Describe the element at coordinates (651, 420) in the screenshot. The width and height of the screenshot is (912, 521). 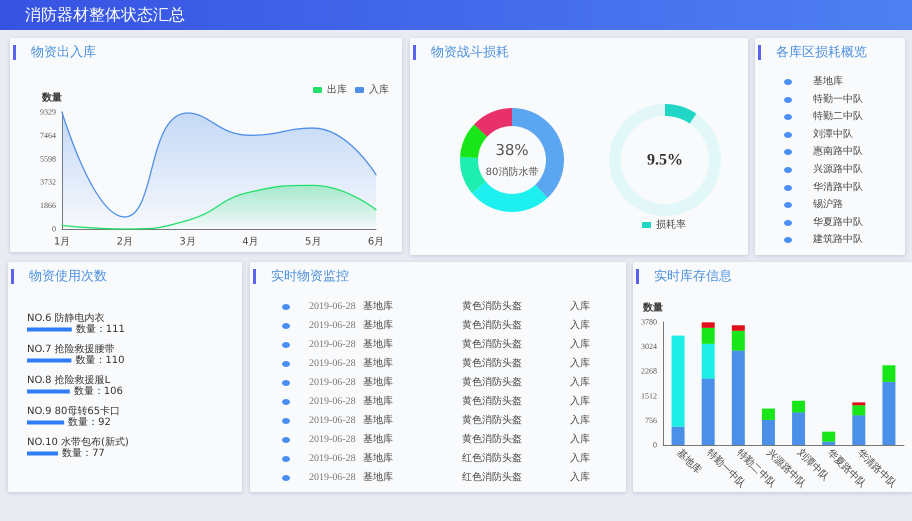
I see `y-tick-label: 756` at that location.